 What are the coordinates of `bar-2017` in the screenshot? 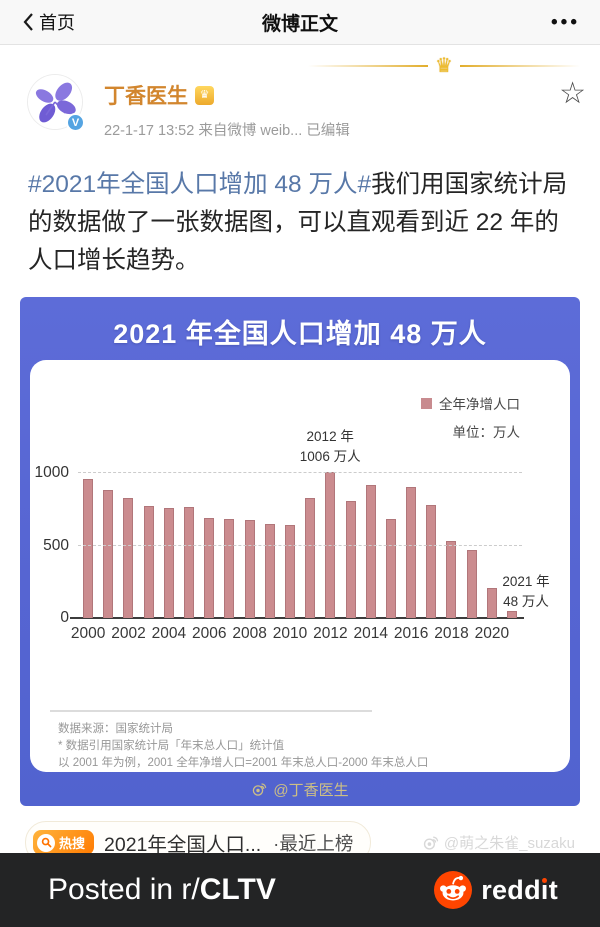 It's located at (431, 561).